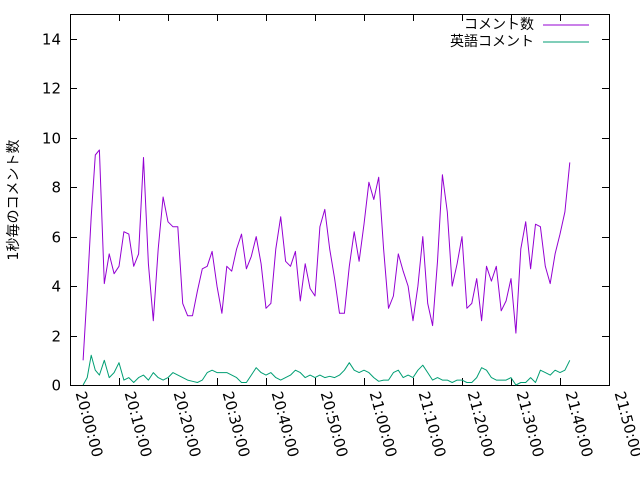 The image size is (640, 480). What do you see at coordinates (334, 424) in the screenshot?
I see `x-tick-label: 20:50:00` at bounding box center [334, 424].